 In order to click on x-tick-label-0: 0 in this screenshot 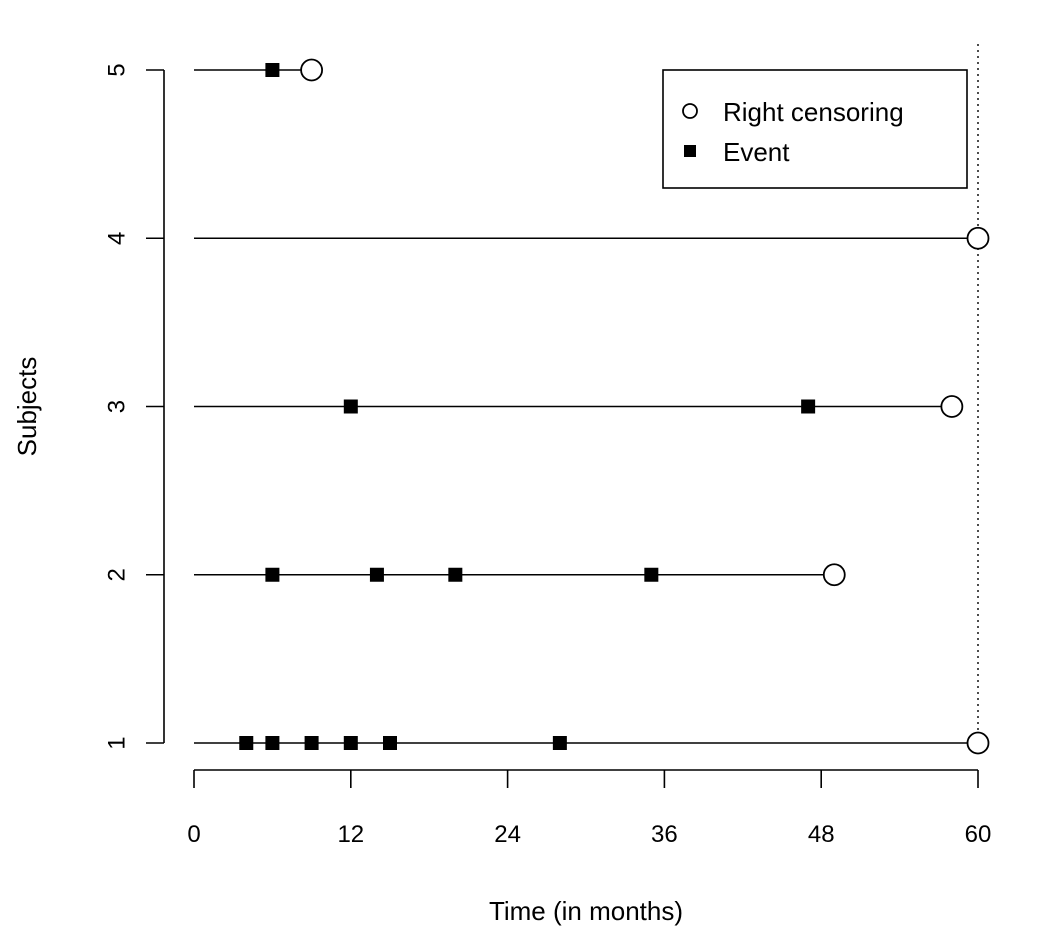, I will do `click(193, 834)`.